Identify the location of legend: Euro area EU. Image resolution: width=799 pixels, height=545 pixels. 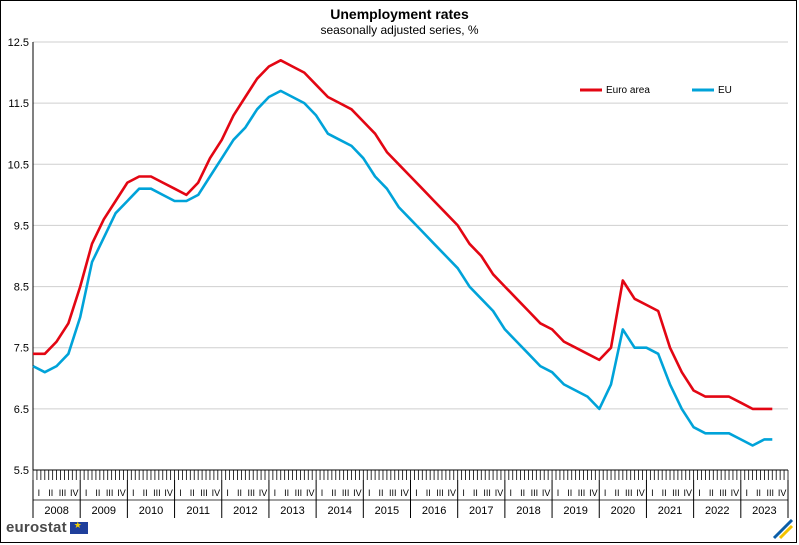
(656, 90).